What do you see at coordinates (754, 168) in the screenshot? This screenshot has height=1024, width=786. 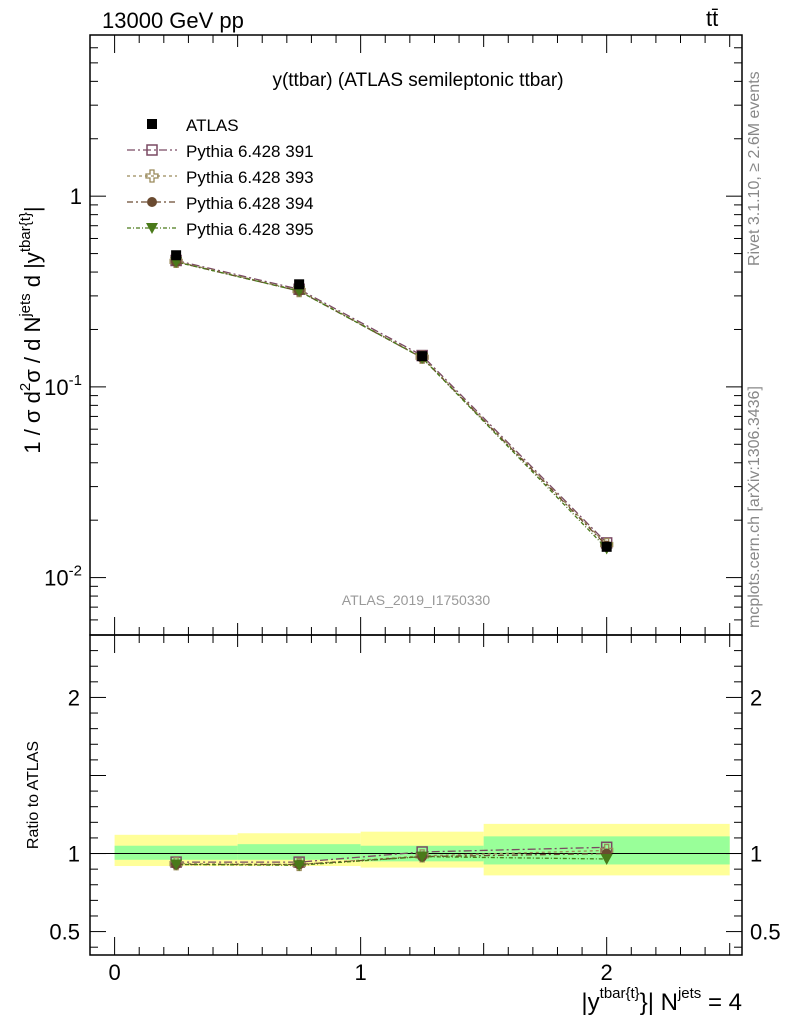 I see `rivet-version-label: Rivet 3.1.10, ≥ 2.6M events` at bounding box center [754, 168].